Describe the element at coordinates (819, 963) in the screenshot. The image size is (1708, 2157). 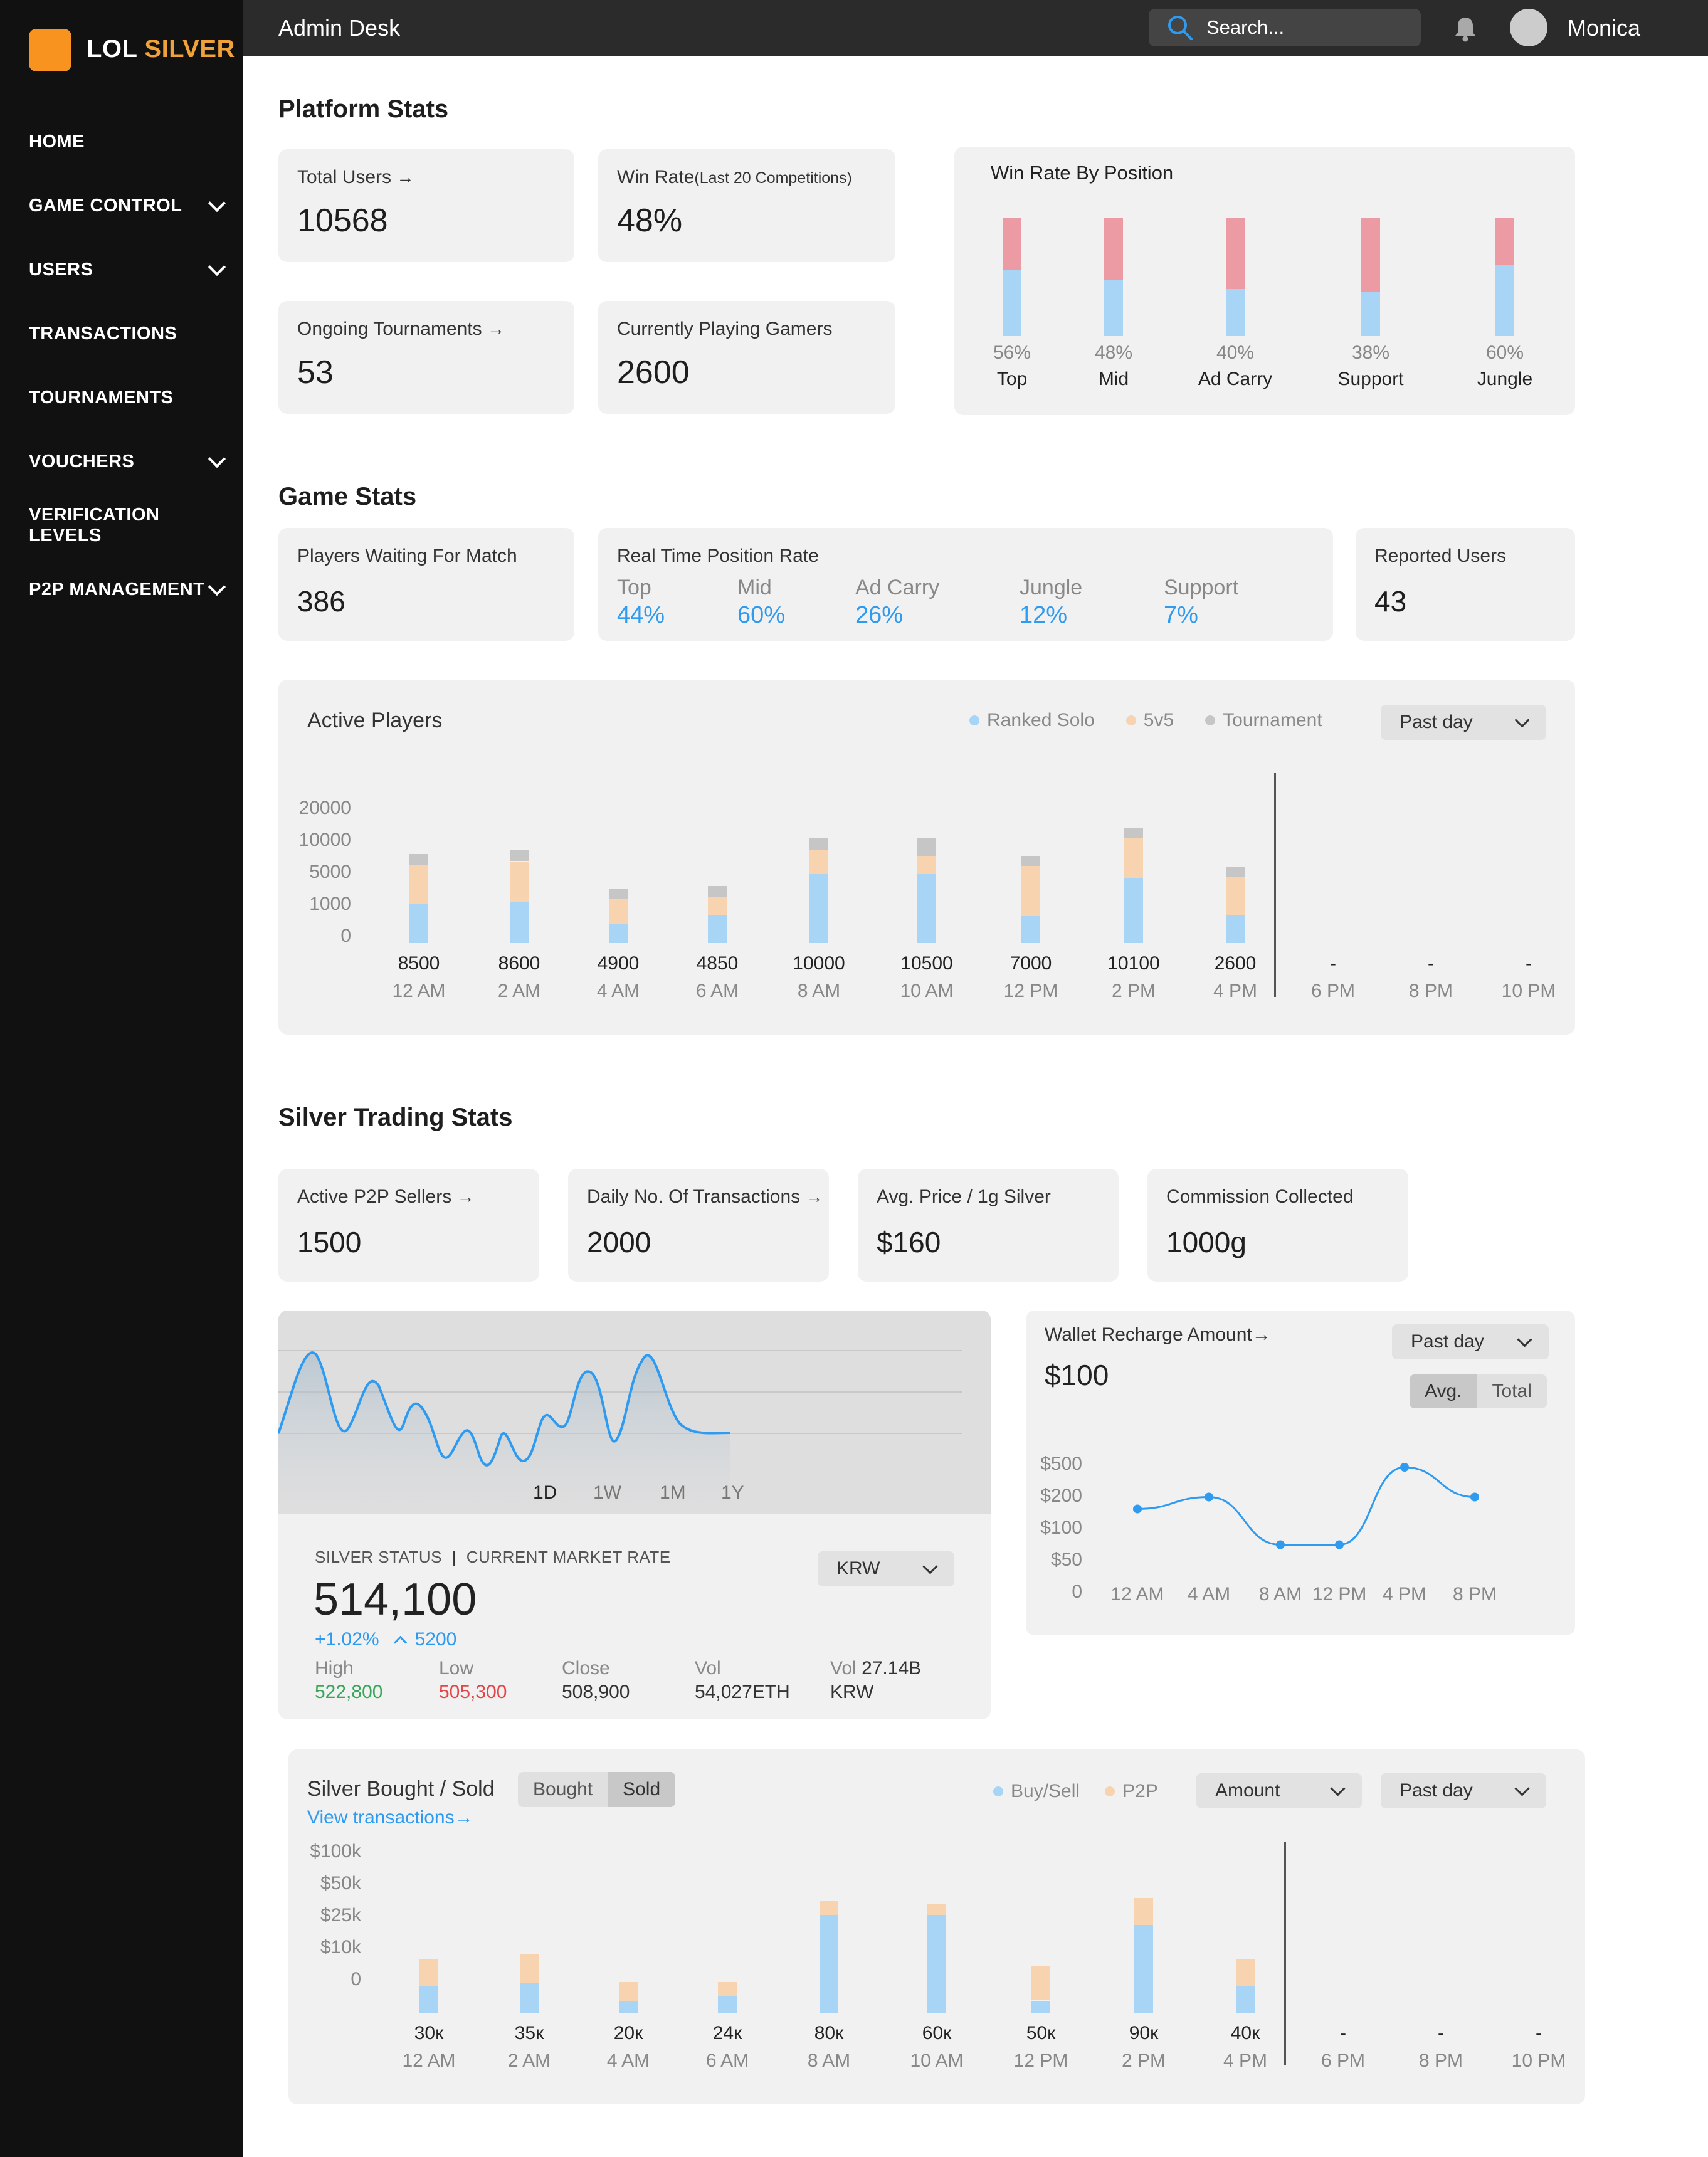
I see `bar-value-label: 10000` at that location.